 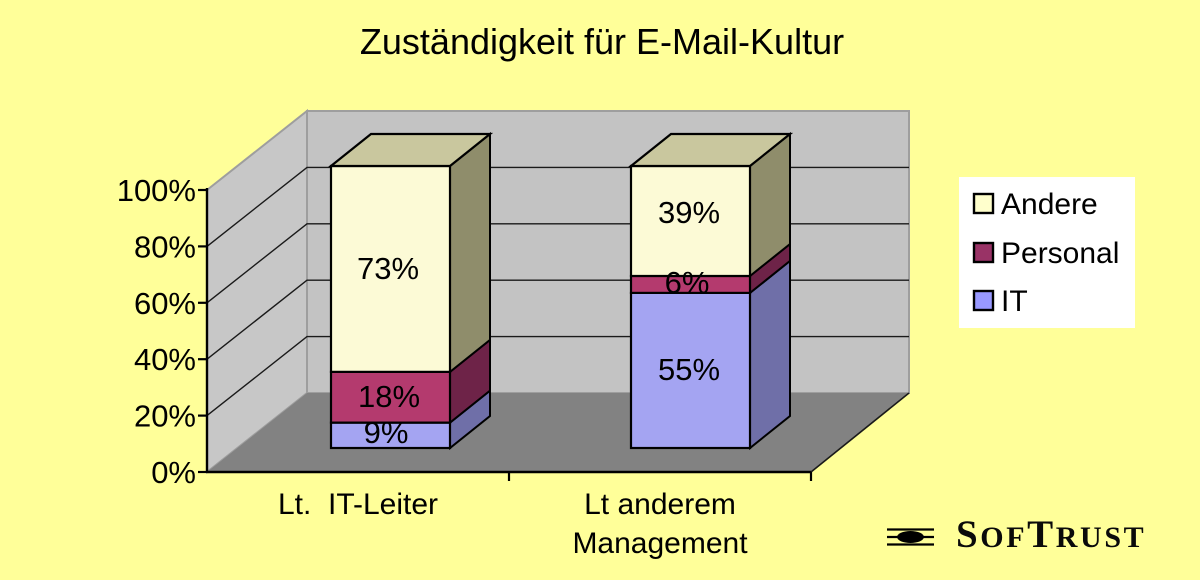 I want to click on svg-text: 55%, so click(x=689, y=369).